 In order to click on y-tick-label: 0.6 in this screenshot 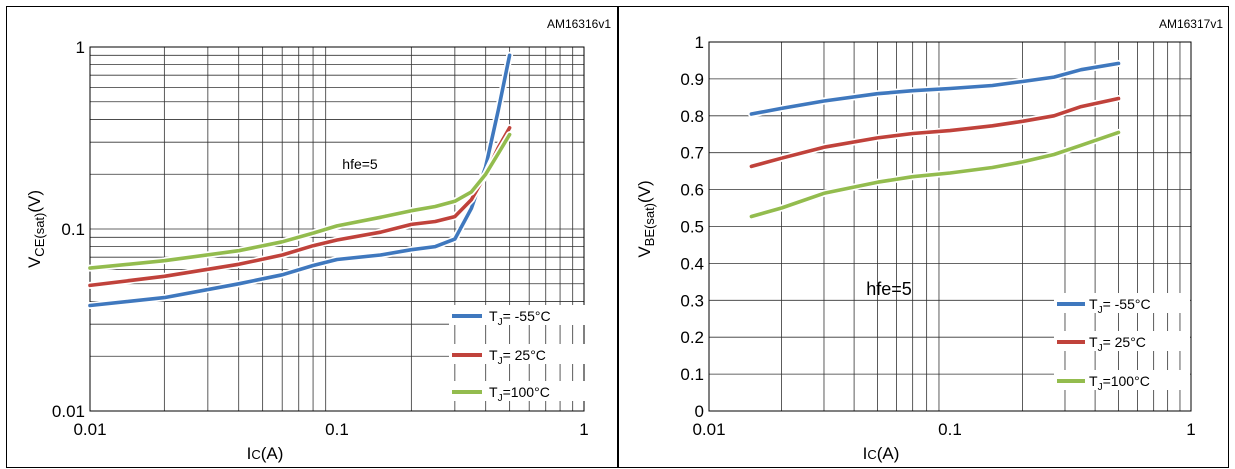, I will do `click(692, 190)`.